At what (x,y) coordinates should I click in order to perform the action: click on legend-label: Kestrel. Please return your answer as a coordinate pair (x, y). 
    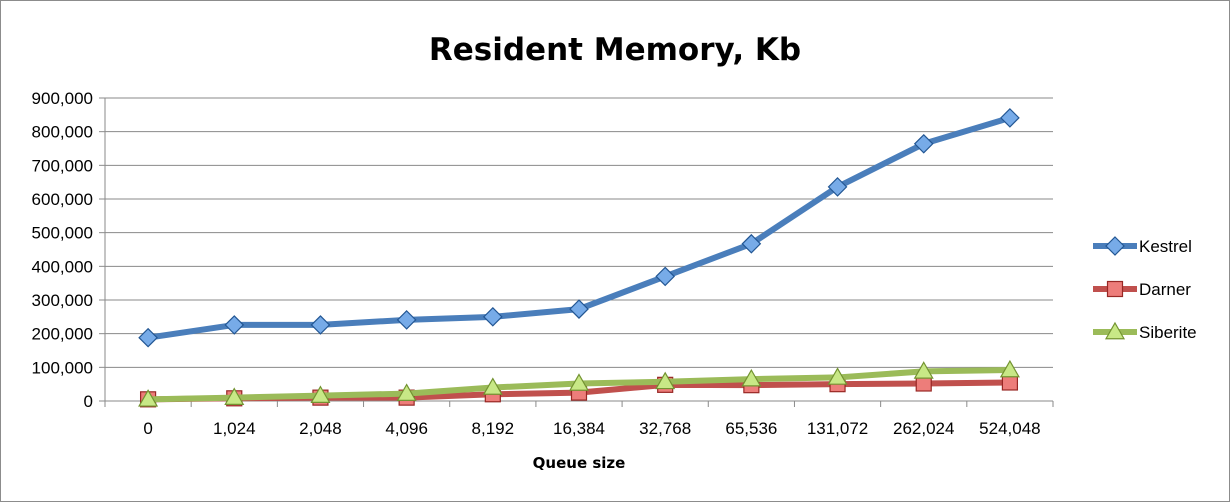
    Looking at the image, I should click on (1165, 246).